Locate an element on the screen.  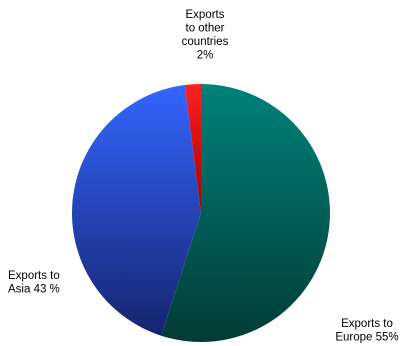
slice-label-line: countries is located at coordinates (205, 42).